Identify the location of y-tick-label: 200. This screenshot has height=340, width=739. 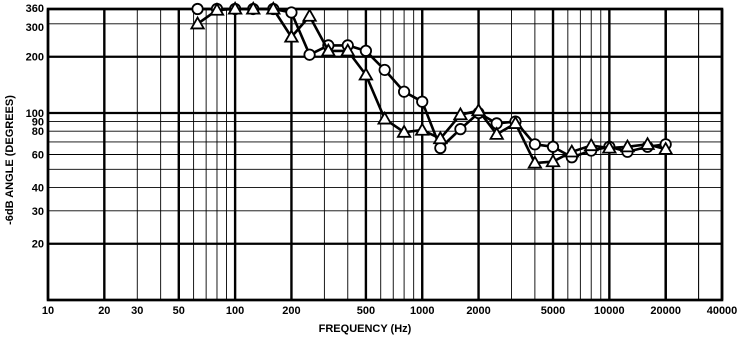
(35, 58).